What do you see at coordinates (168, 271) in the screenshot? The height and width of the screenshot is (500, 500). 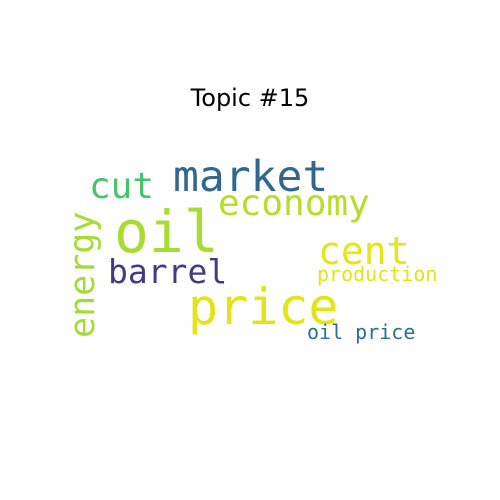 I see `word-barrel: barrel` at bounding box center [168, 271].